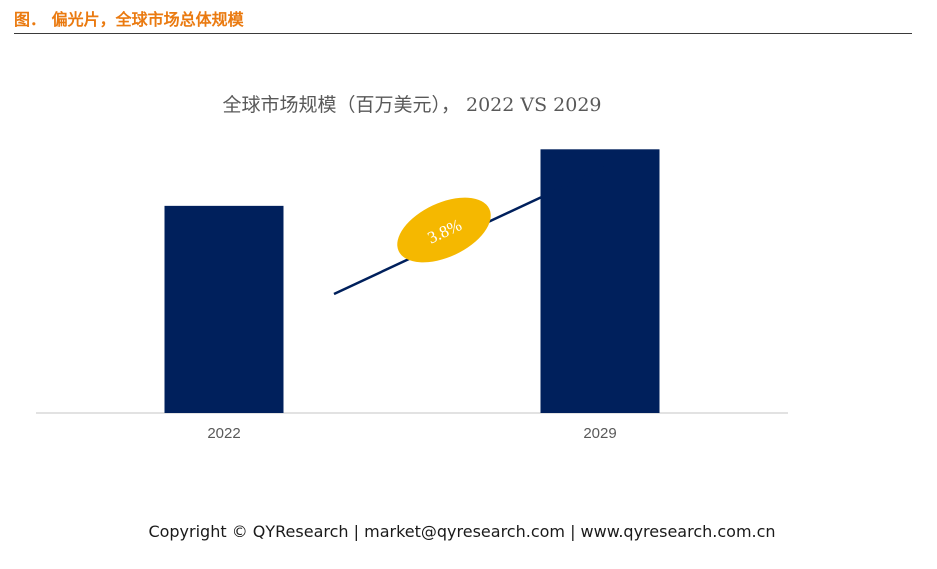 The width and height of the screenshot is (937, 569). I want to click on x-tick-label-2029: 2029, so click(599, 433).